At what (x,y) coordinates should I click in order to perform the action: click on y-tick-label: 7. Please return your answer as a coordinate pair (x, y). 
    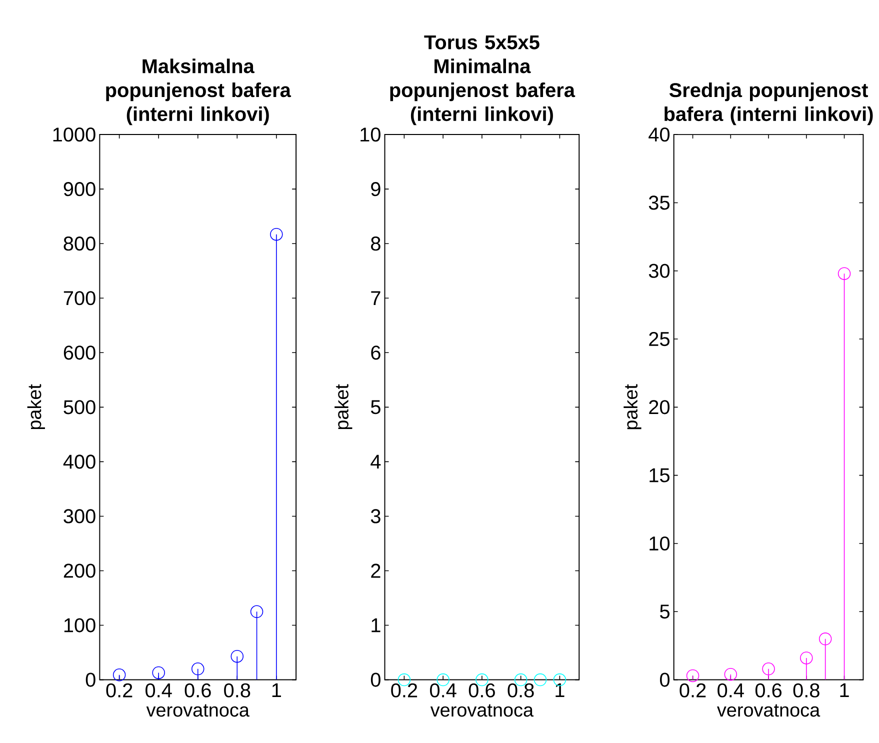
    Looking at the image, I should click on (375, 298).